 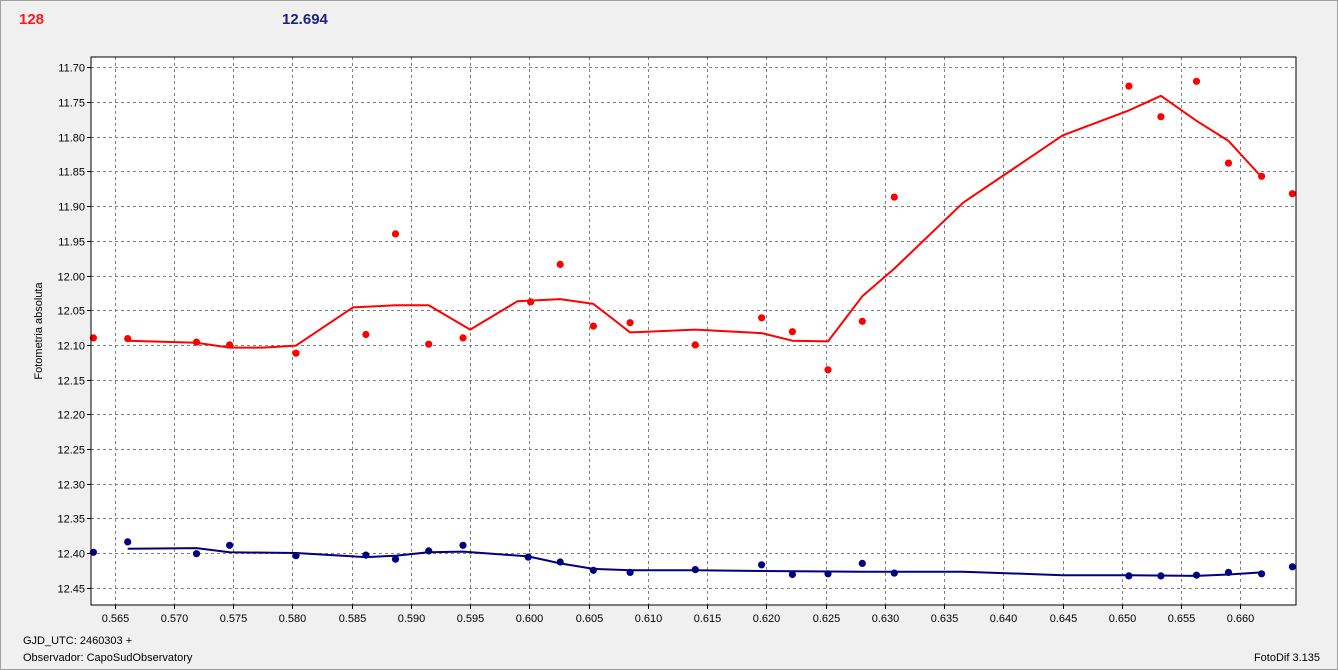 What do you see at coordinates (71, 382) in the screenshot?
I see `y-tick-label: 12.15` at bounding box center [71, 382].